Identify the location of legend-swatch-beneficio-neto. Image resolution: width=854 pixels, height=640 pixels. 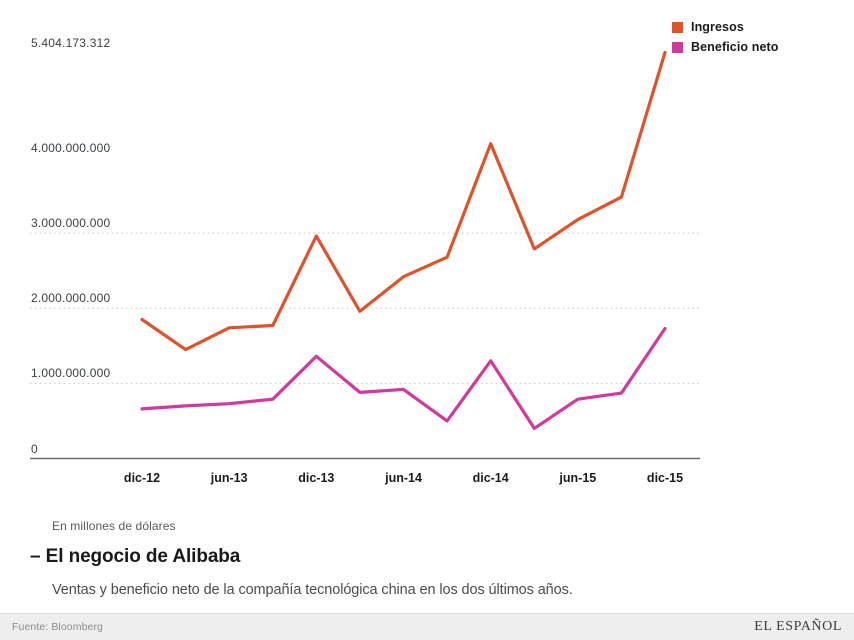
(677, 47).